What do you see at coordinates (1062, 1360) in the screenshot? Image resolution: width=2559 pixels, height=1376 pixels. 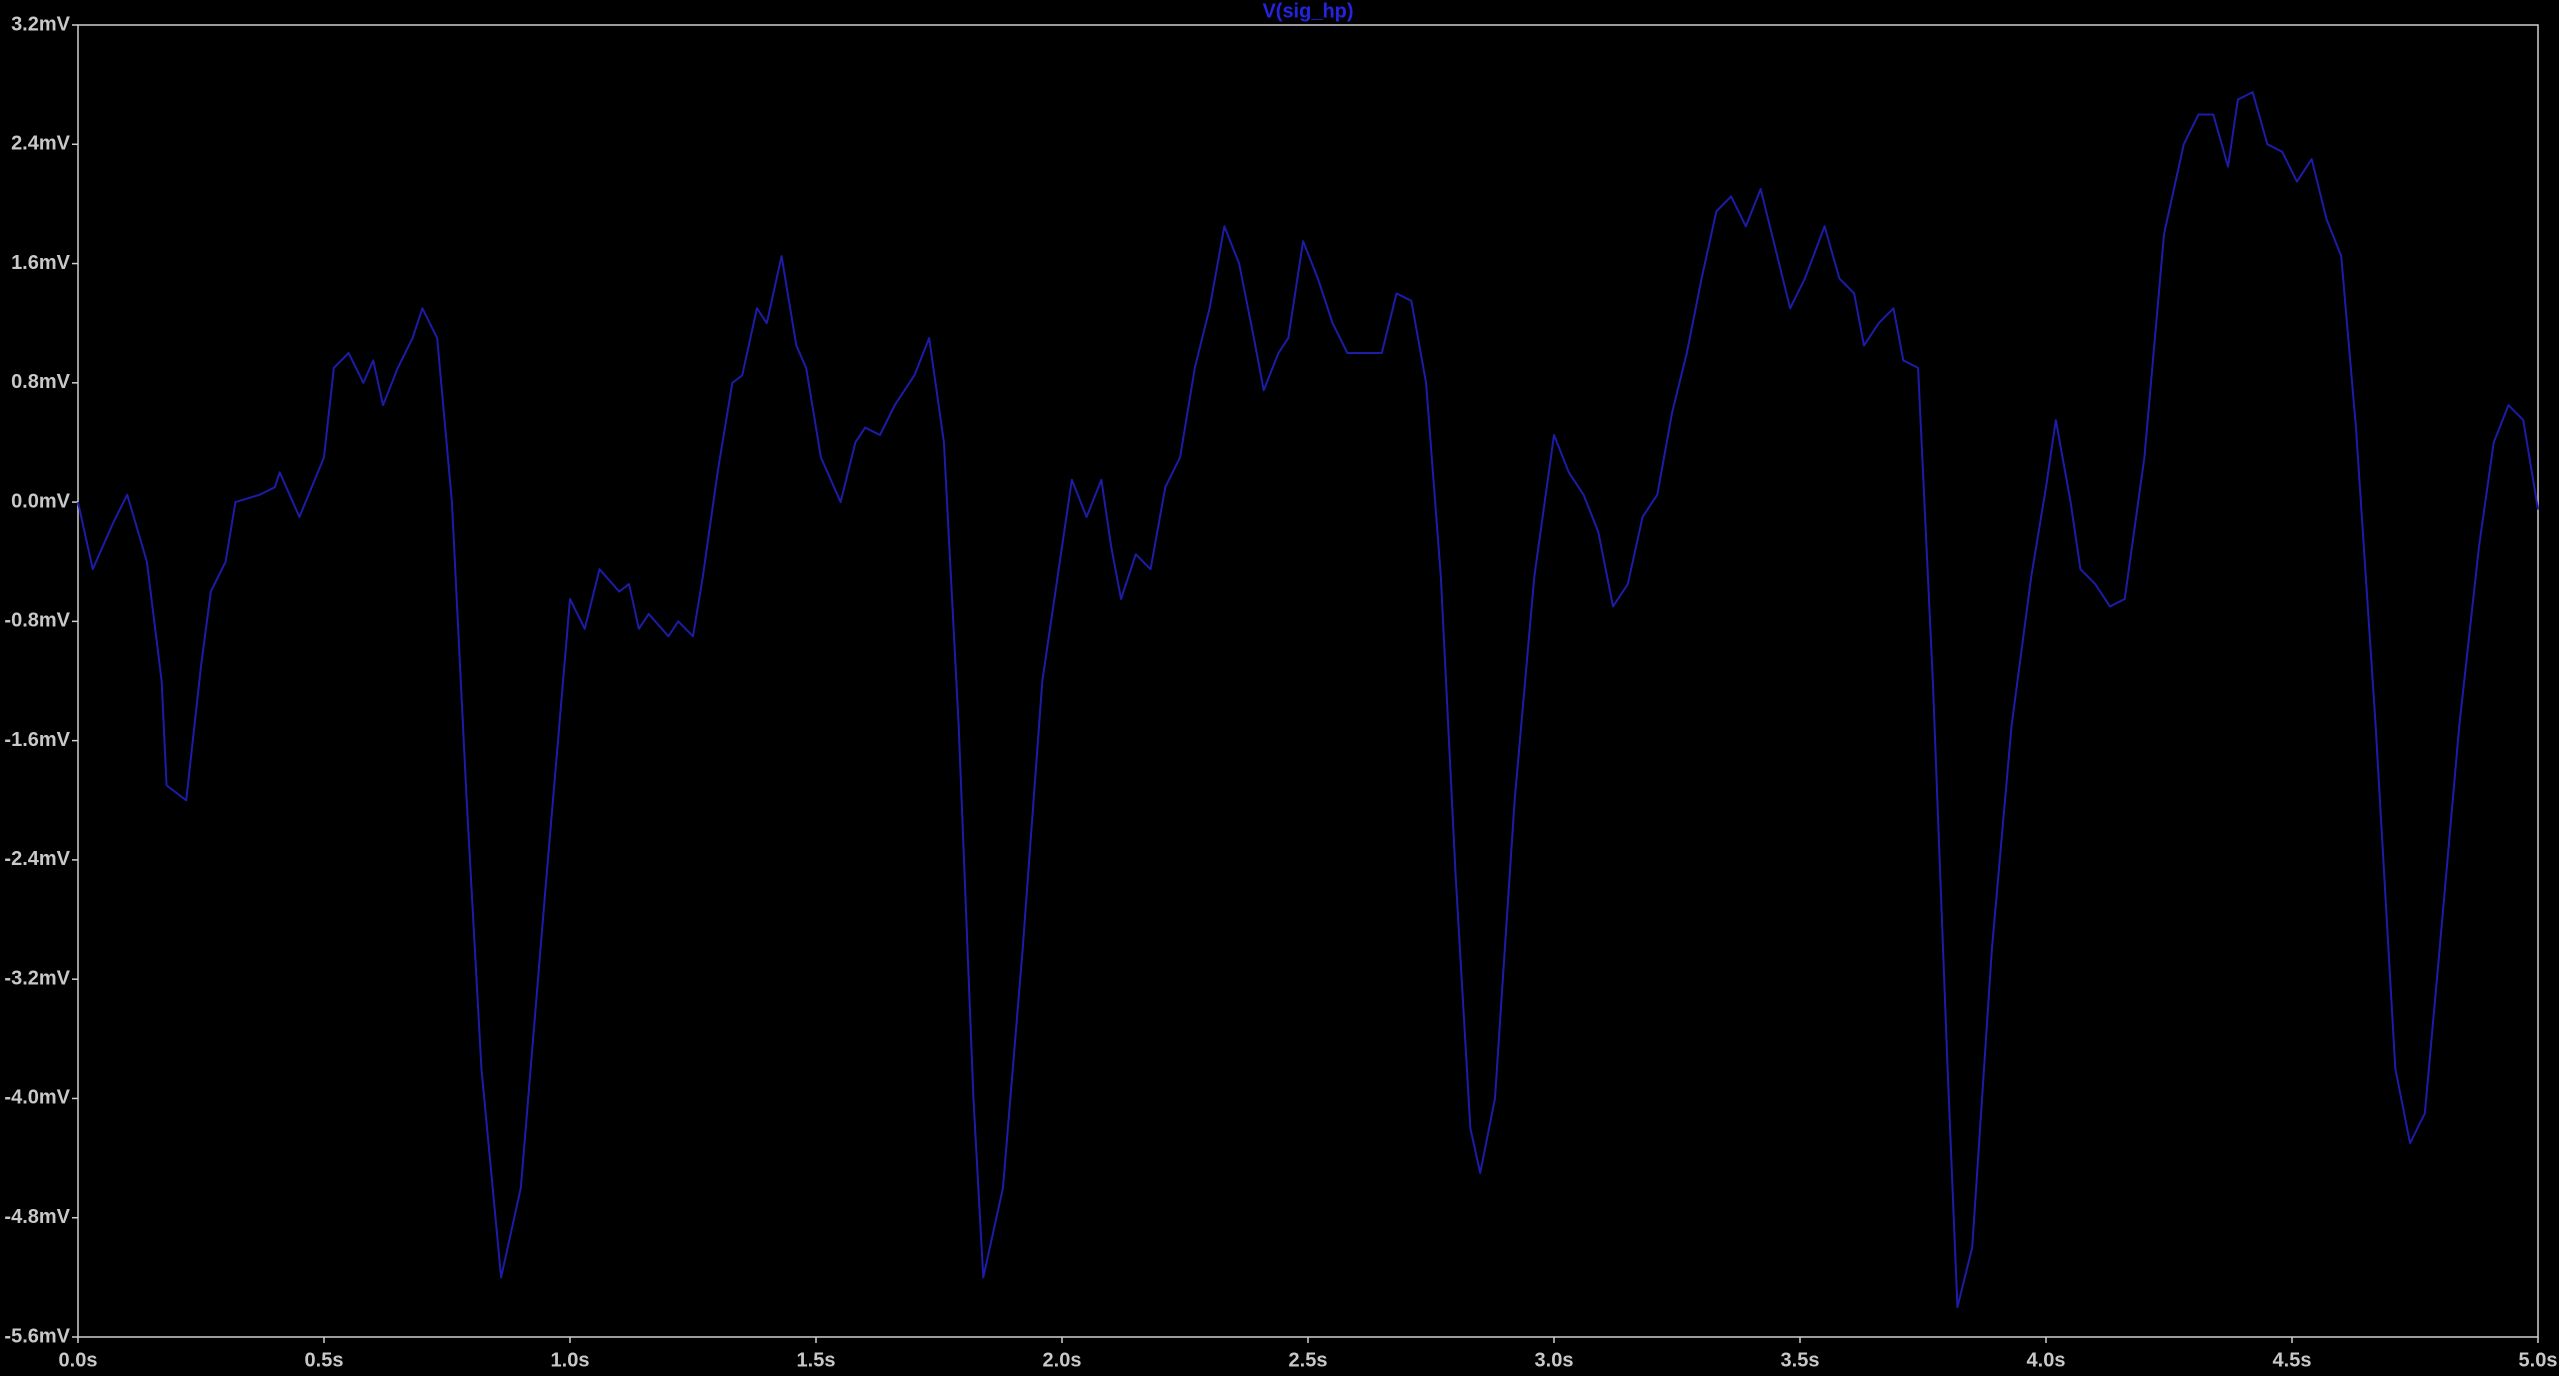 I see `x-tick-label: 2.0s` at bounding box center [1062, 1360].